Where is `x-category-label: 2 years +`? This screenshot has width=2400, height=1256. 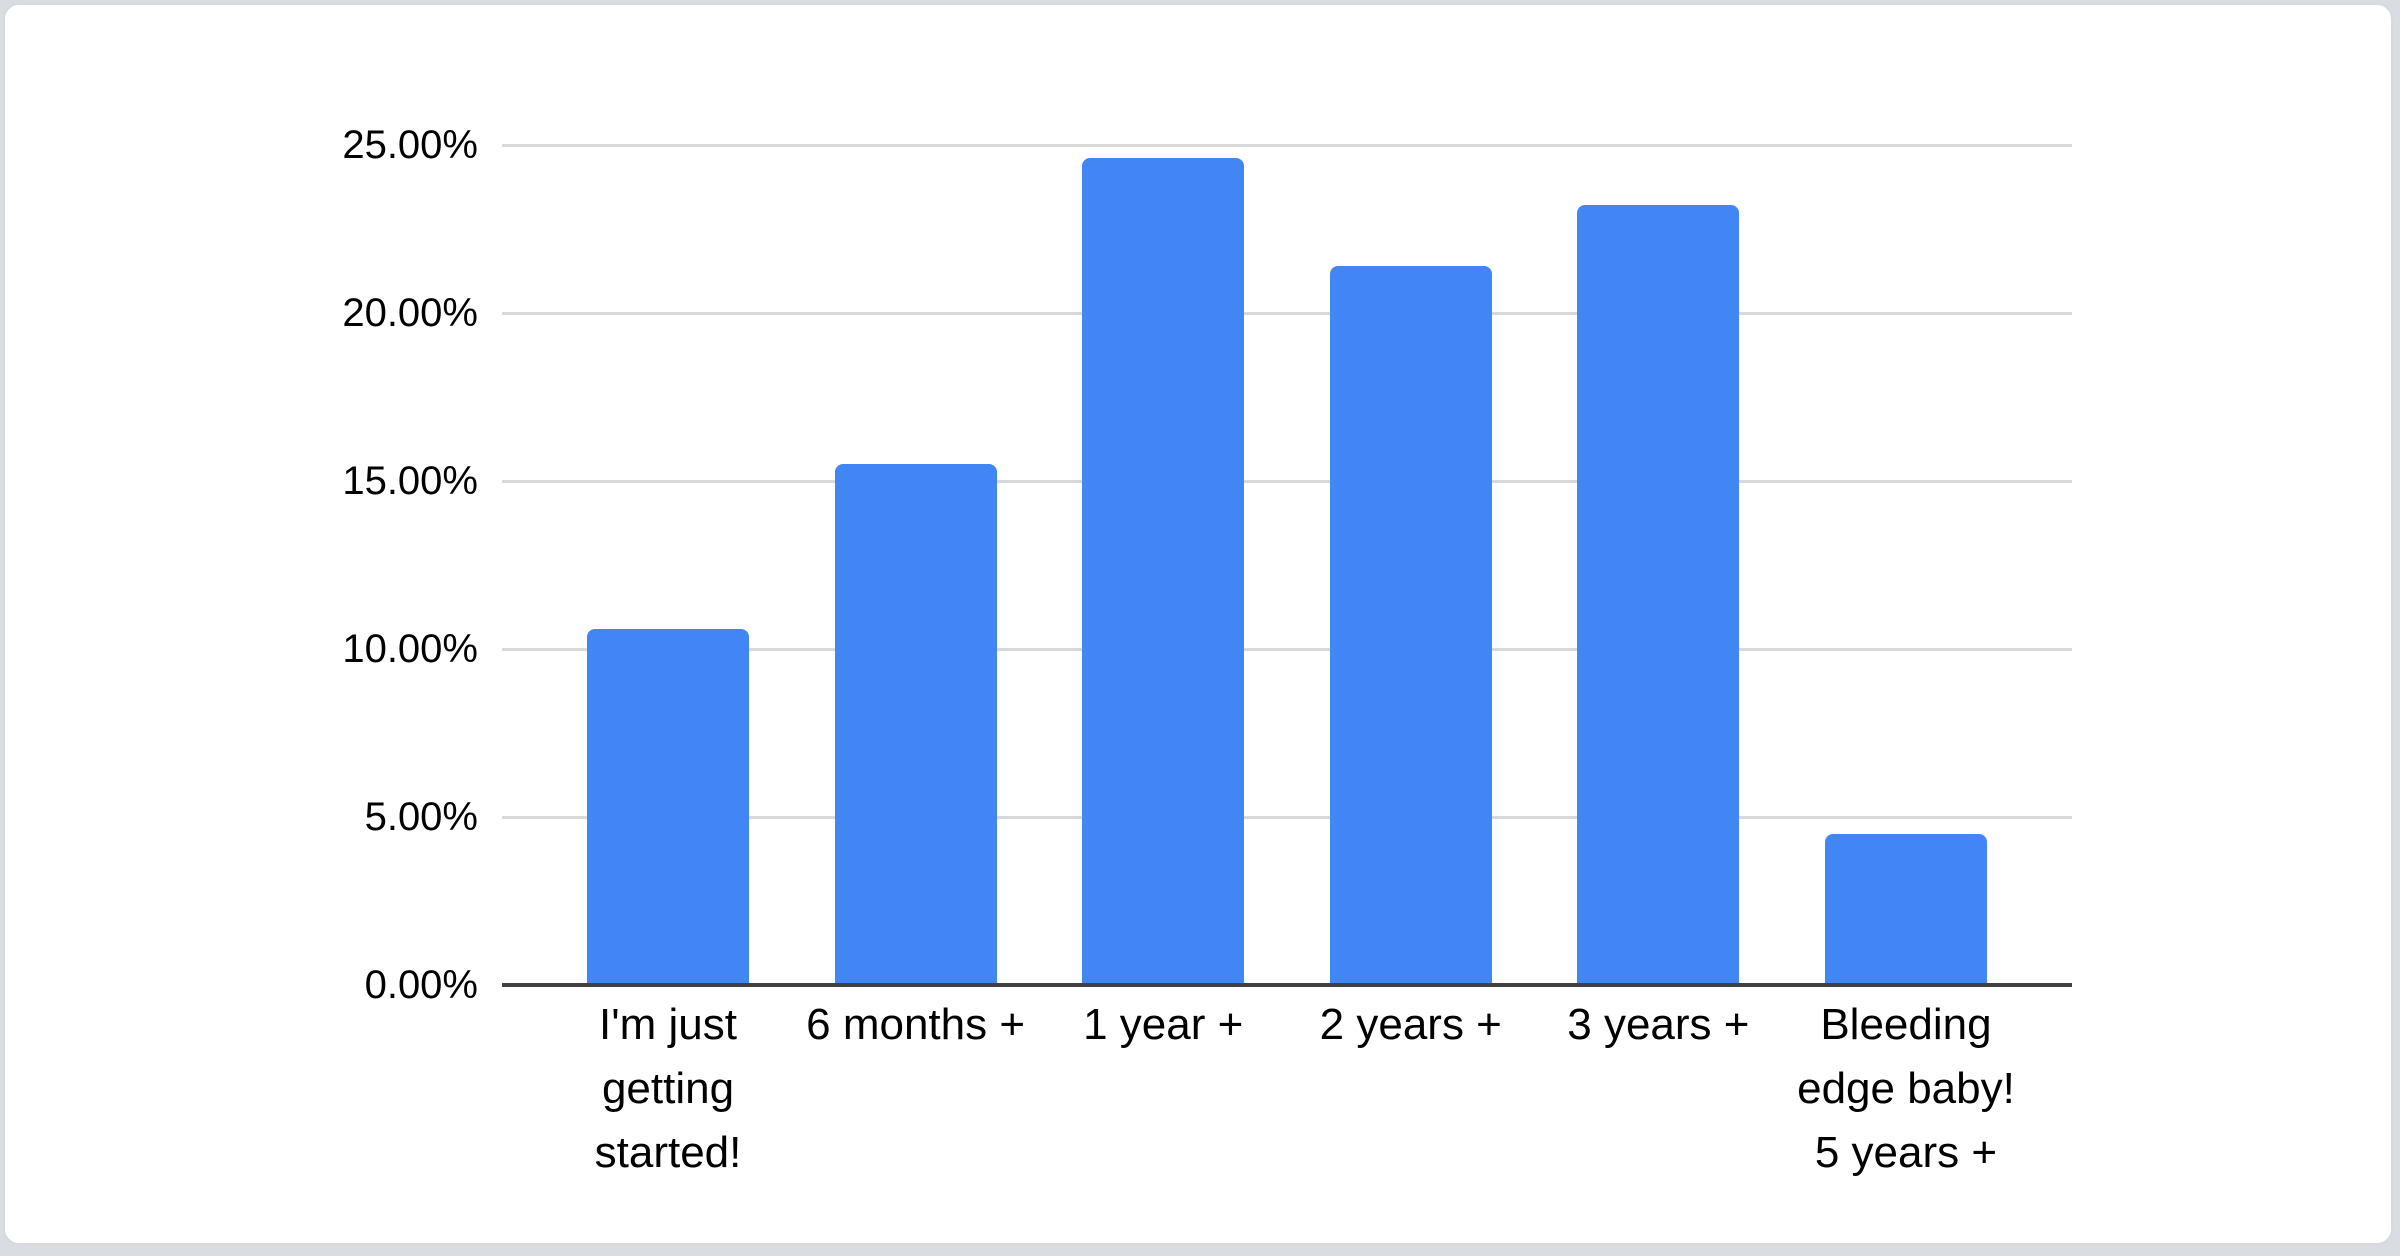
x-category-label: 2 years + is located at coordinates (1410, 1024).